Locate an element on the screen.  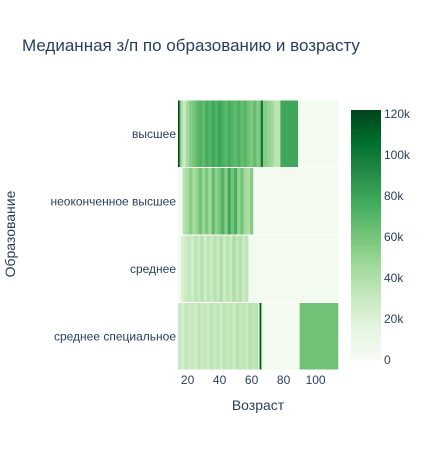
y-tick-label: высшее is located at coordinates (154, 134).